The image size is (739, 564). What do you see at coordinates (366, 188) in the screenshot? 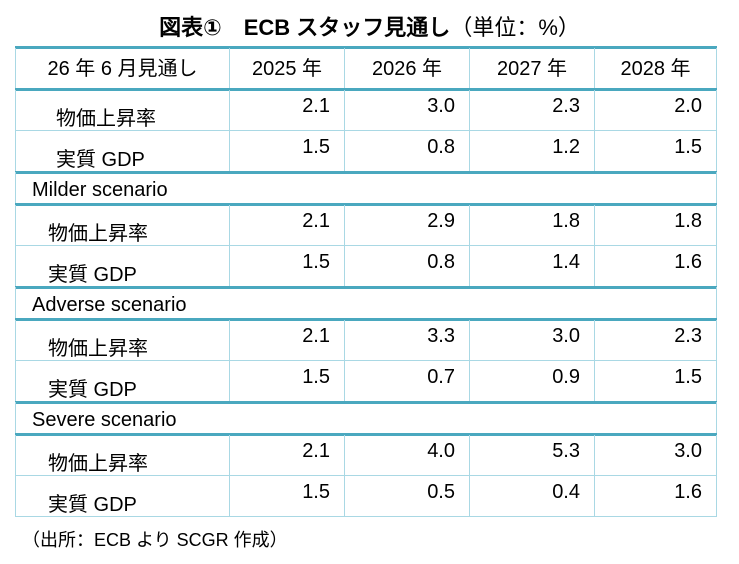
I see `section-label: Milder scenario` at bounding box center [366, 188].